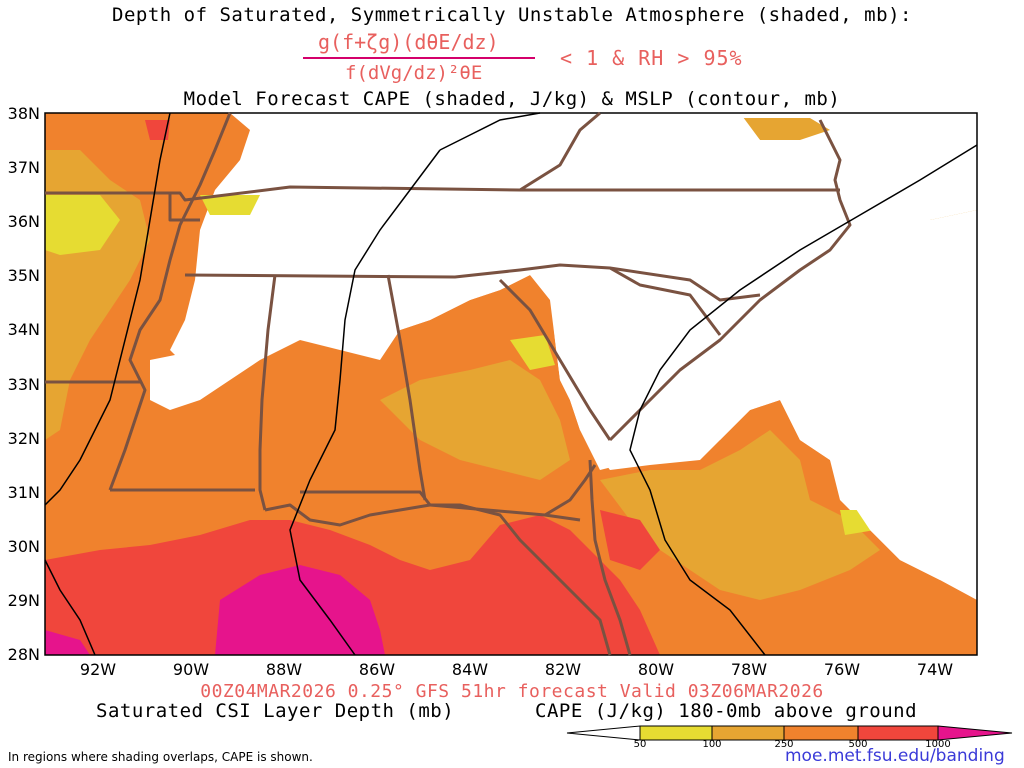 The image size is (1024, 768). What do you see at coordinates (191, 669) in the screenshot?
I see `lon-label: 90W` at bounding box center [191, 669].